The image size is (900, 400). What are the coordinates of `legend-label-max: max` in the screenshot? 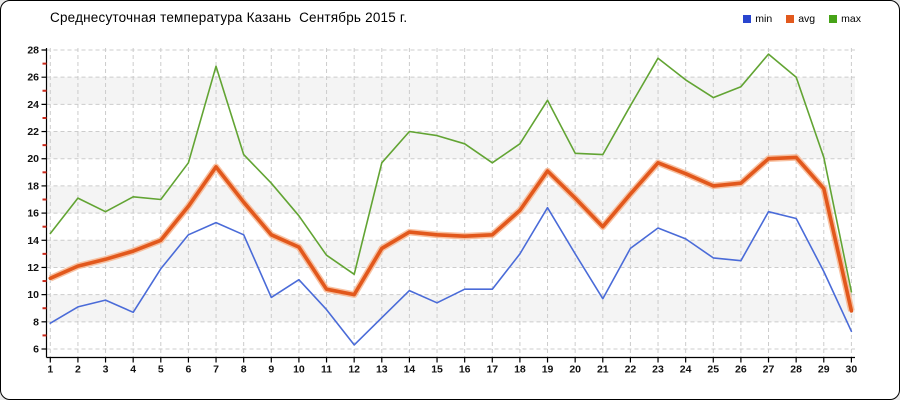 It's located at (851, 19).